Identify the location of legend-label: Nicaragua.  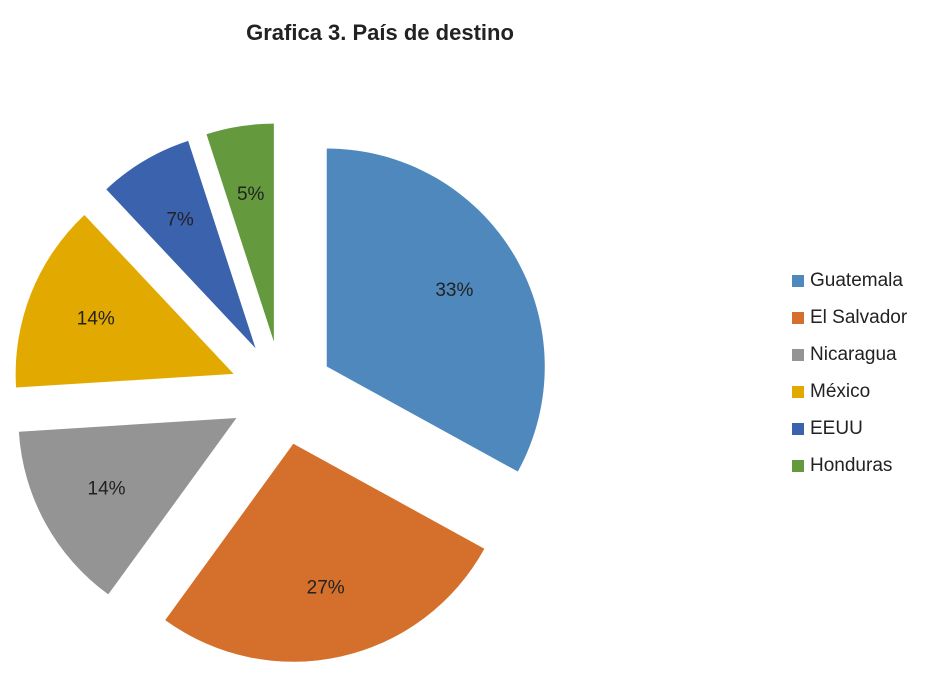
(853, 354).